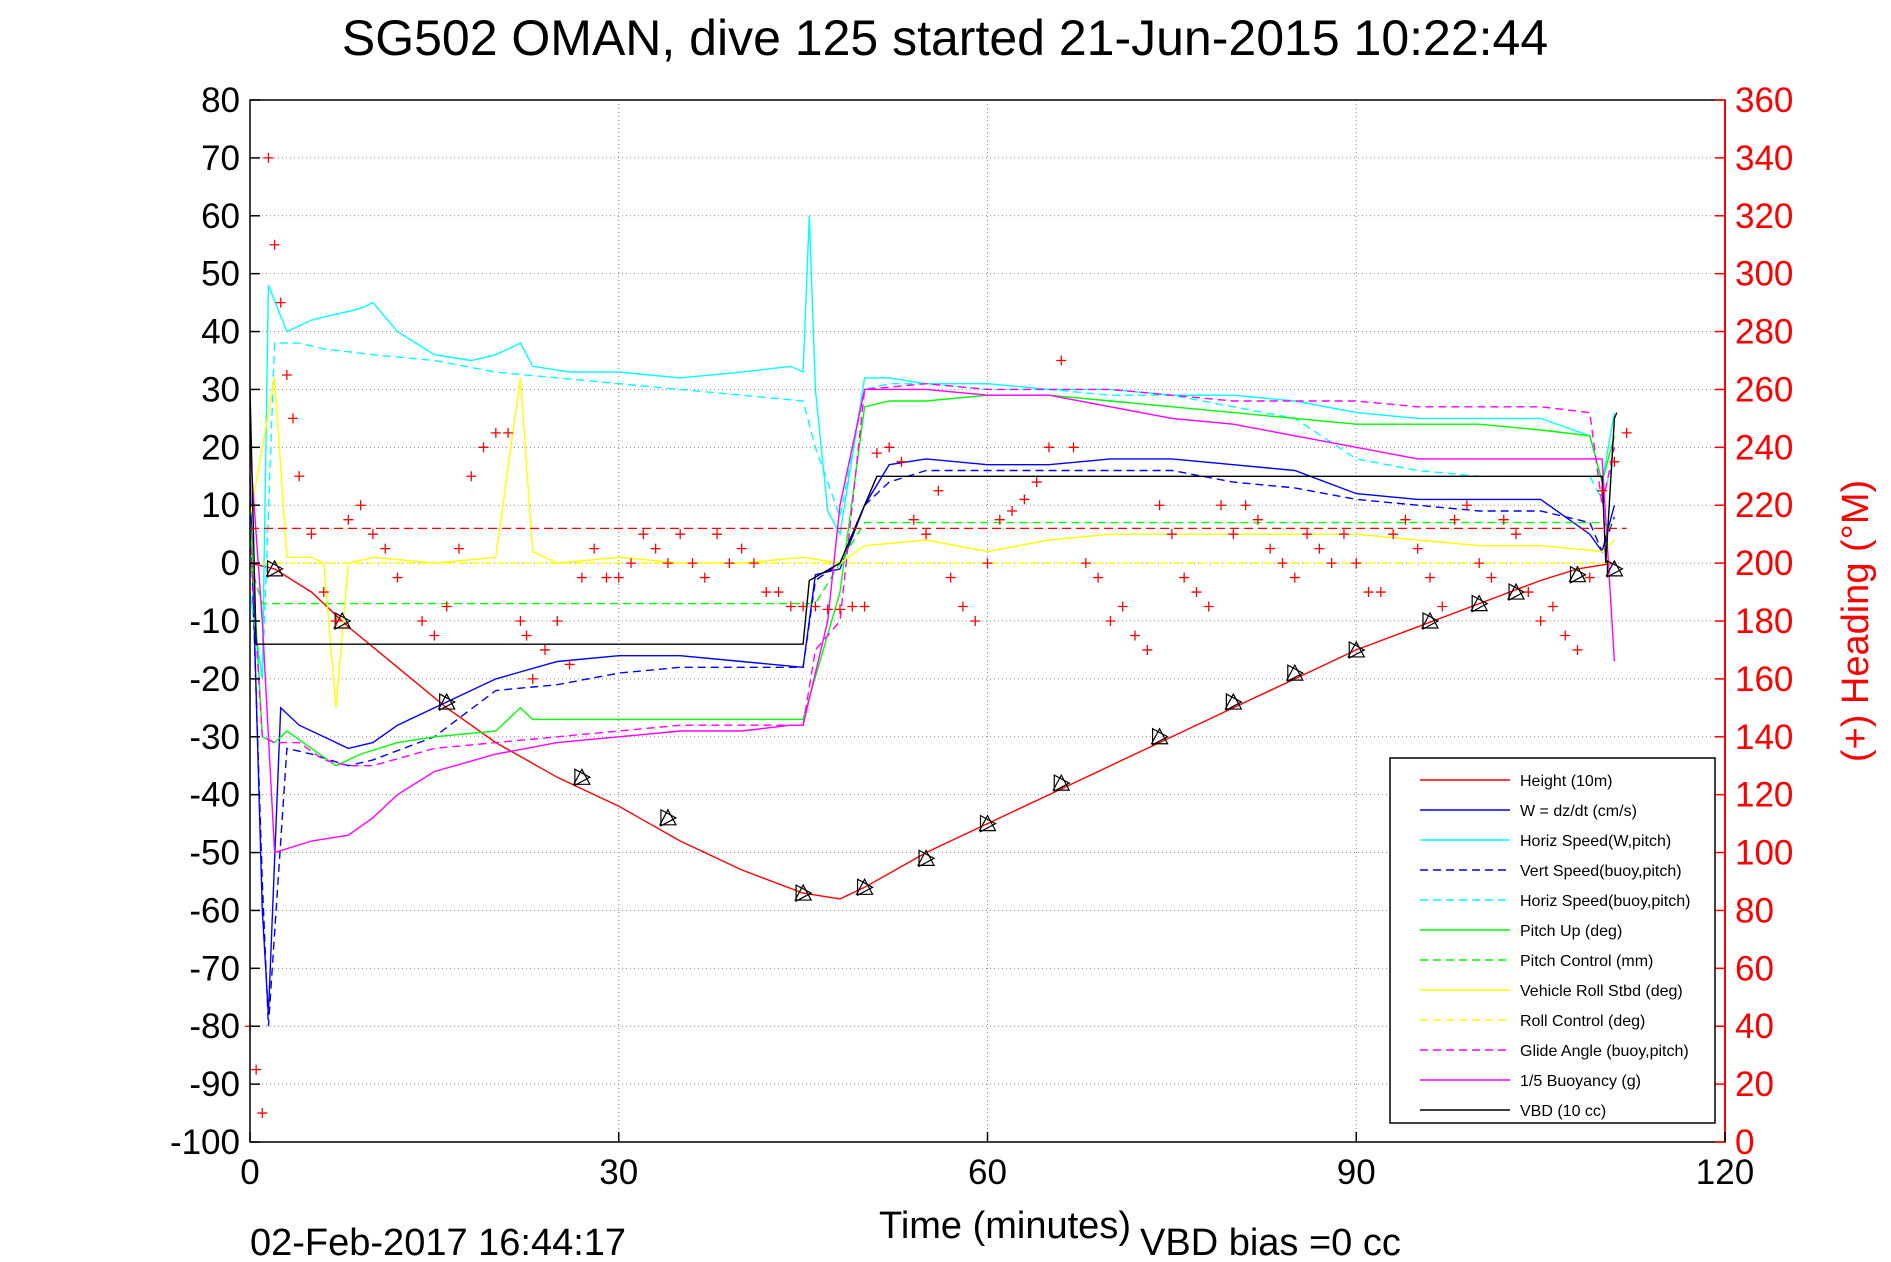 The width and height of the screenshot is (1891, 1262). Describe the element at coordinates (220, 100) in the screenshot. I see `y-left-tick-label: 80` at that location.